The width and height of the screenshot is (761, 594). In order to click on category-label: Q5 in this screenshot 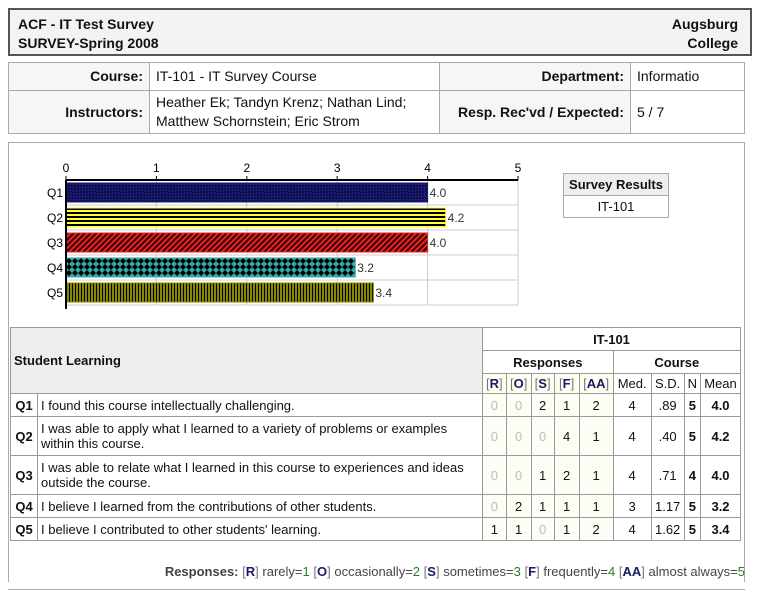, I will do `click(55, 293)`.